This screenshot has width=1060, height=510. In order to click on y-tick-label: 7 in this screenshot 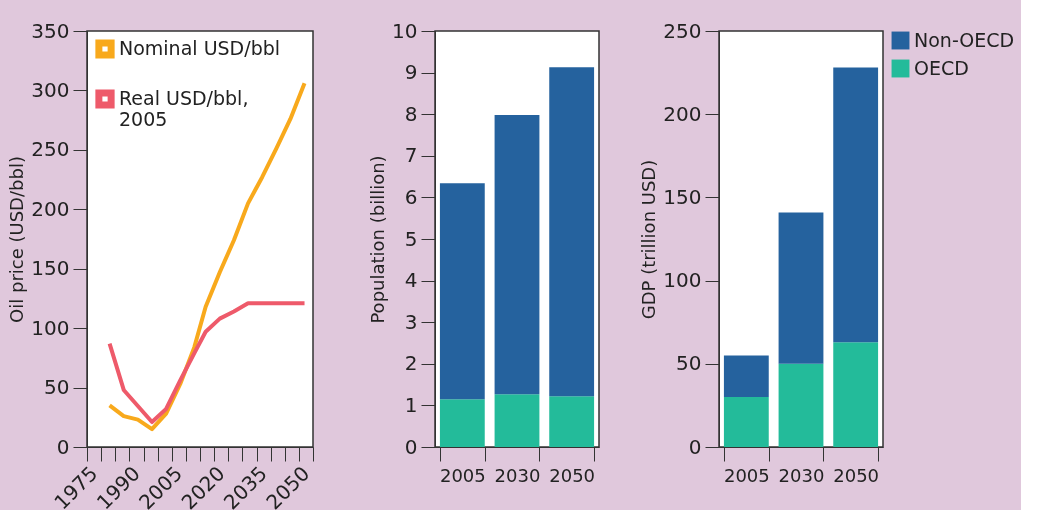, I will do `click(411, 155)`.